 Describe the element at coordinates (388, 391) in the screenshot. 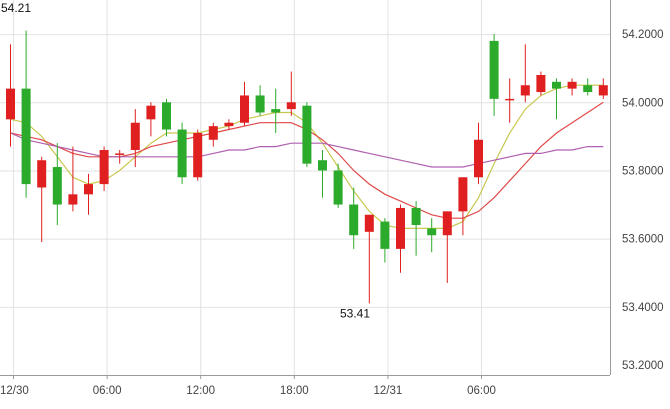

I see `x-tick-label: 12/31` at that location.